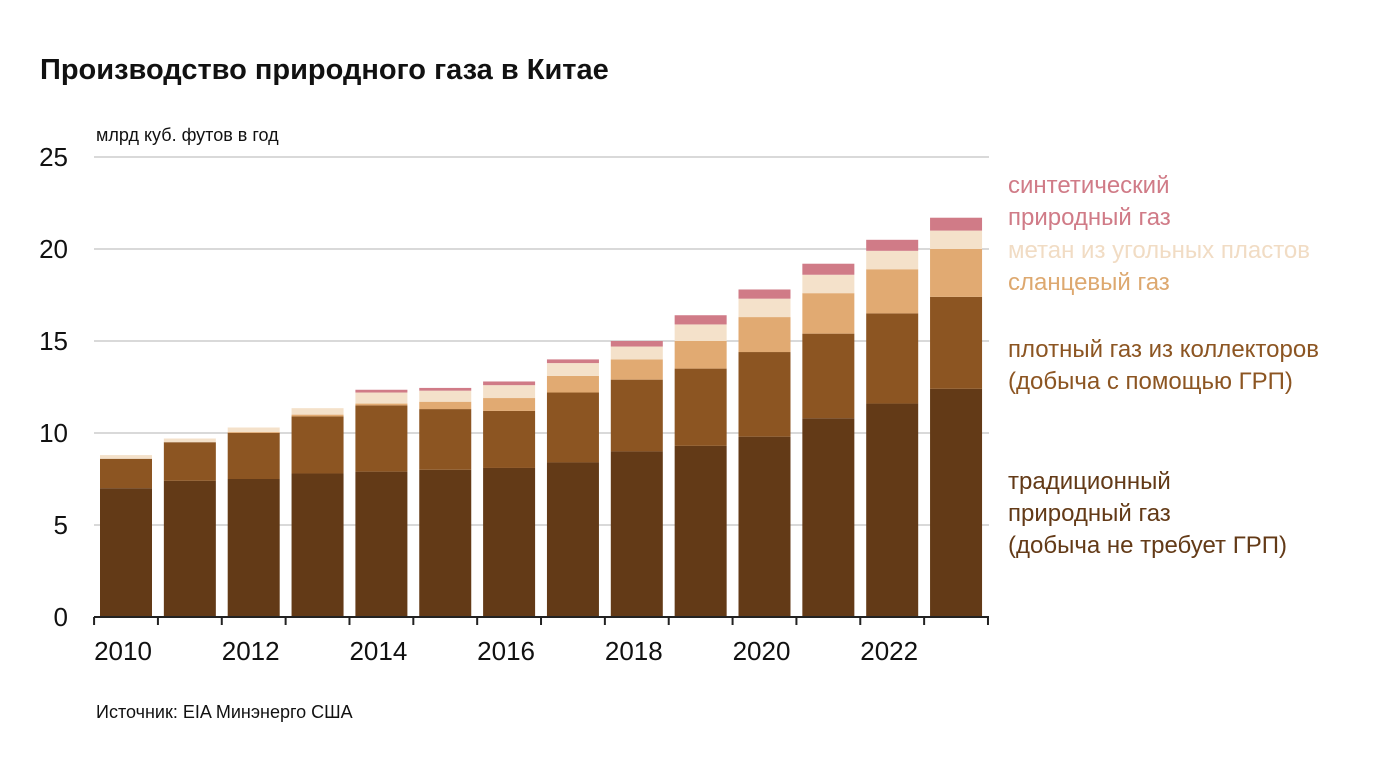  What do you see at coordinates (572, 384) in the screenshot?
I see `bar-shale-2017` at bounding box center [572, 384].